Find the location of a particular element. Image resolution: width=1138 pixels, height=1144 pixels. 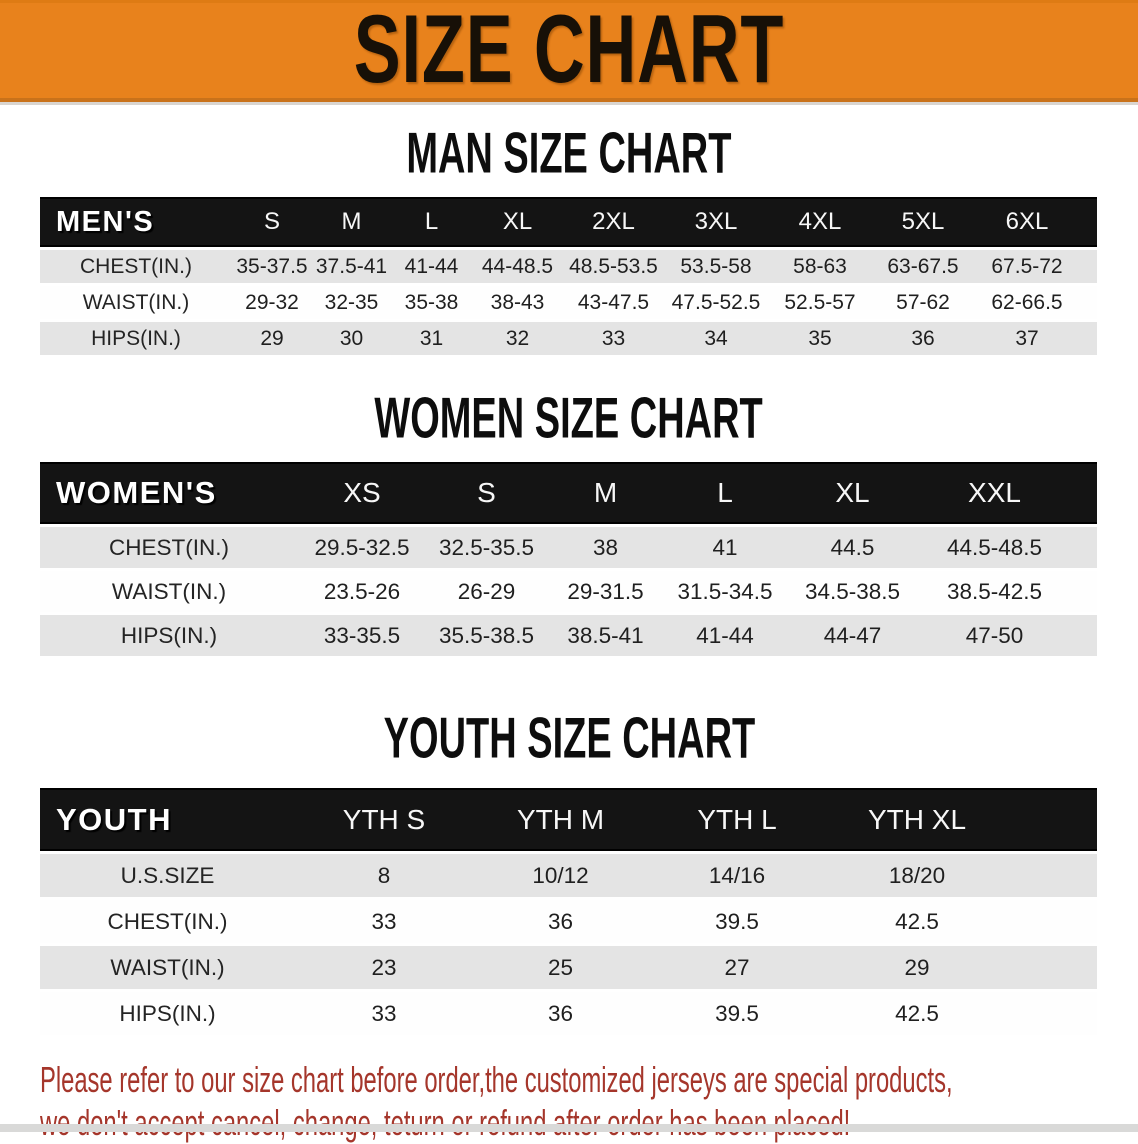

size-chart-banner: SIZE CHART is located at coordinates (569, 51).